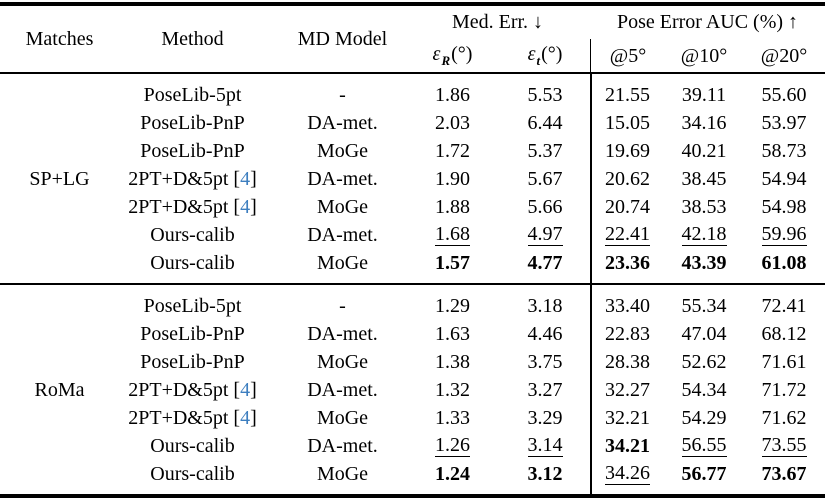  What do you see at coordinates (784, 418) in the screenshot?
I see `value: 71.62` at bounding box center [784, 418].